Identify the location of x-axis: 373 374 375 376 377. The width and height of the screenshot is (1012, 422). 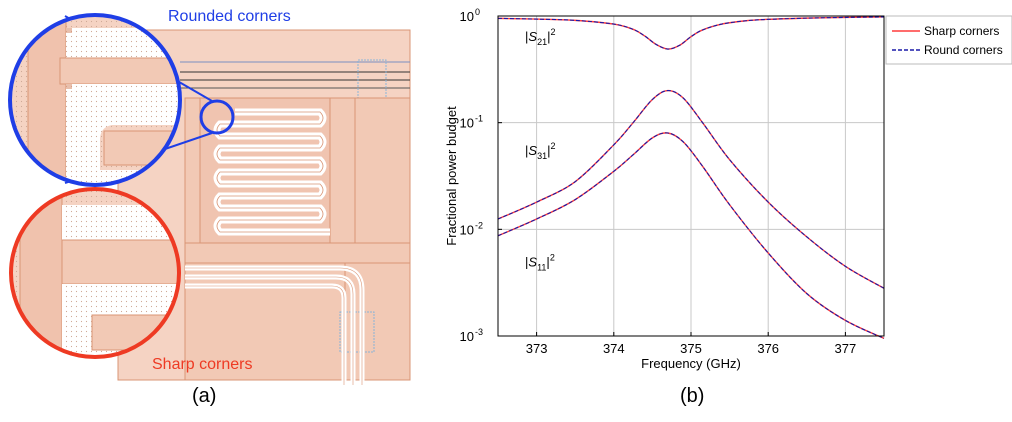
(691, 344).